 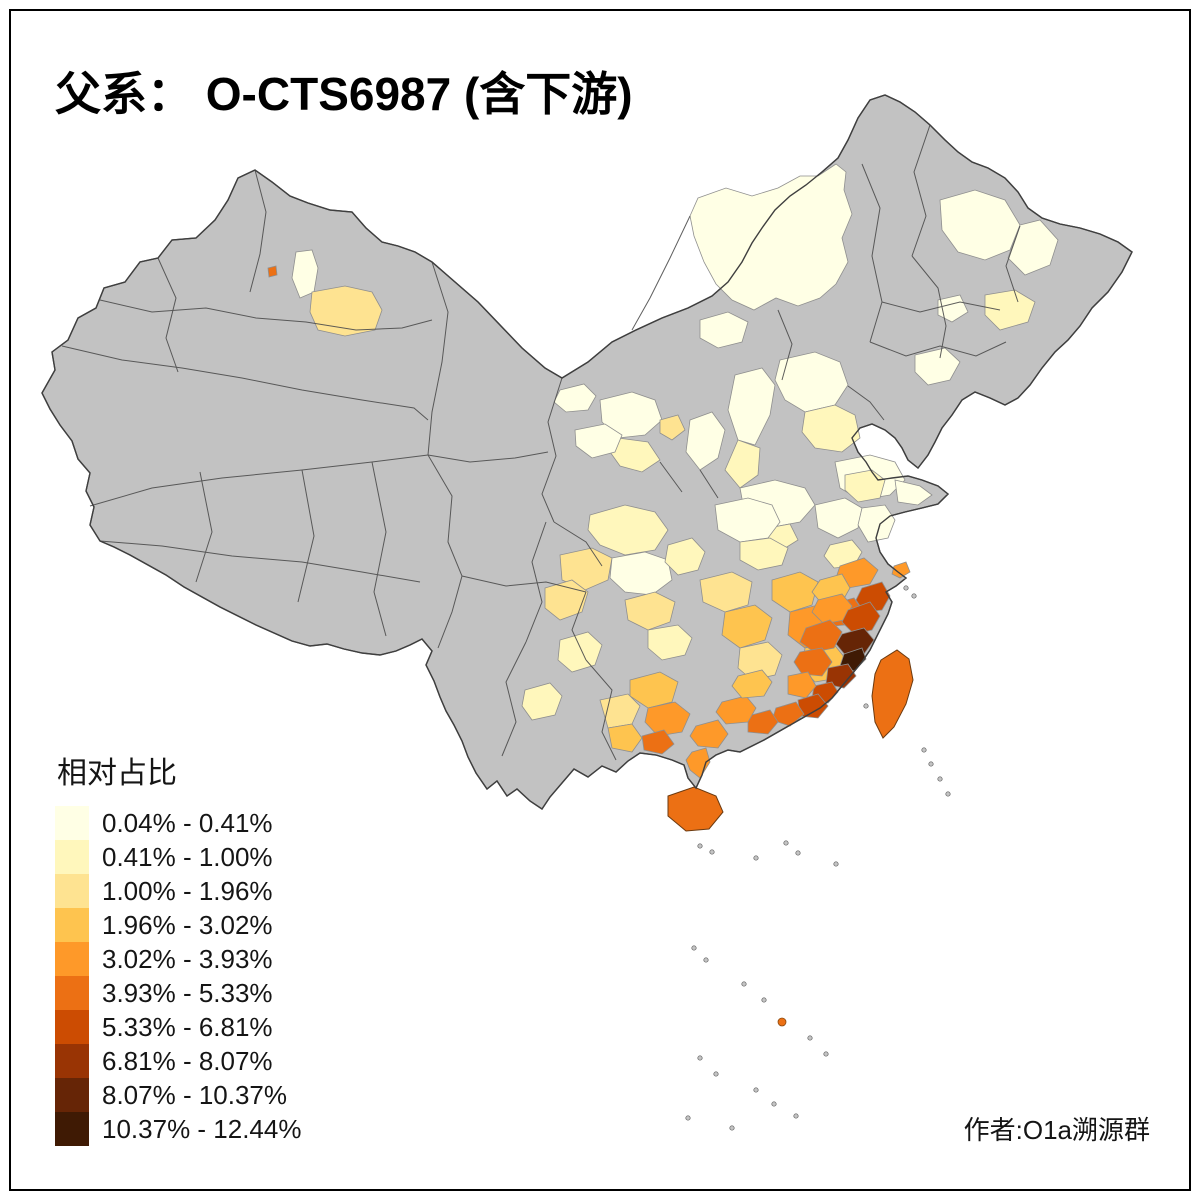 I want to click on legend-row: 3.02% - 3.93%, so click(x=178, y=959).